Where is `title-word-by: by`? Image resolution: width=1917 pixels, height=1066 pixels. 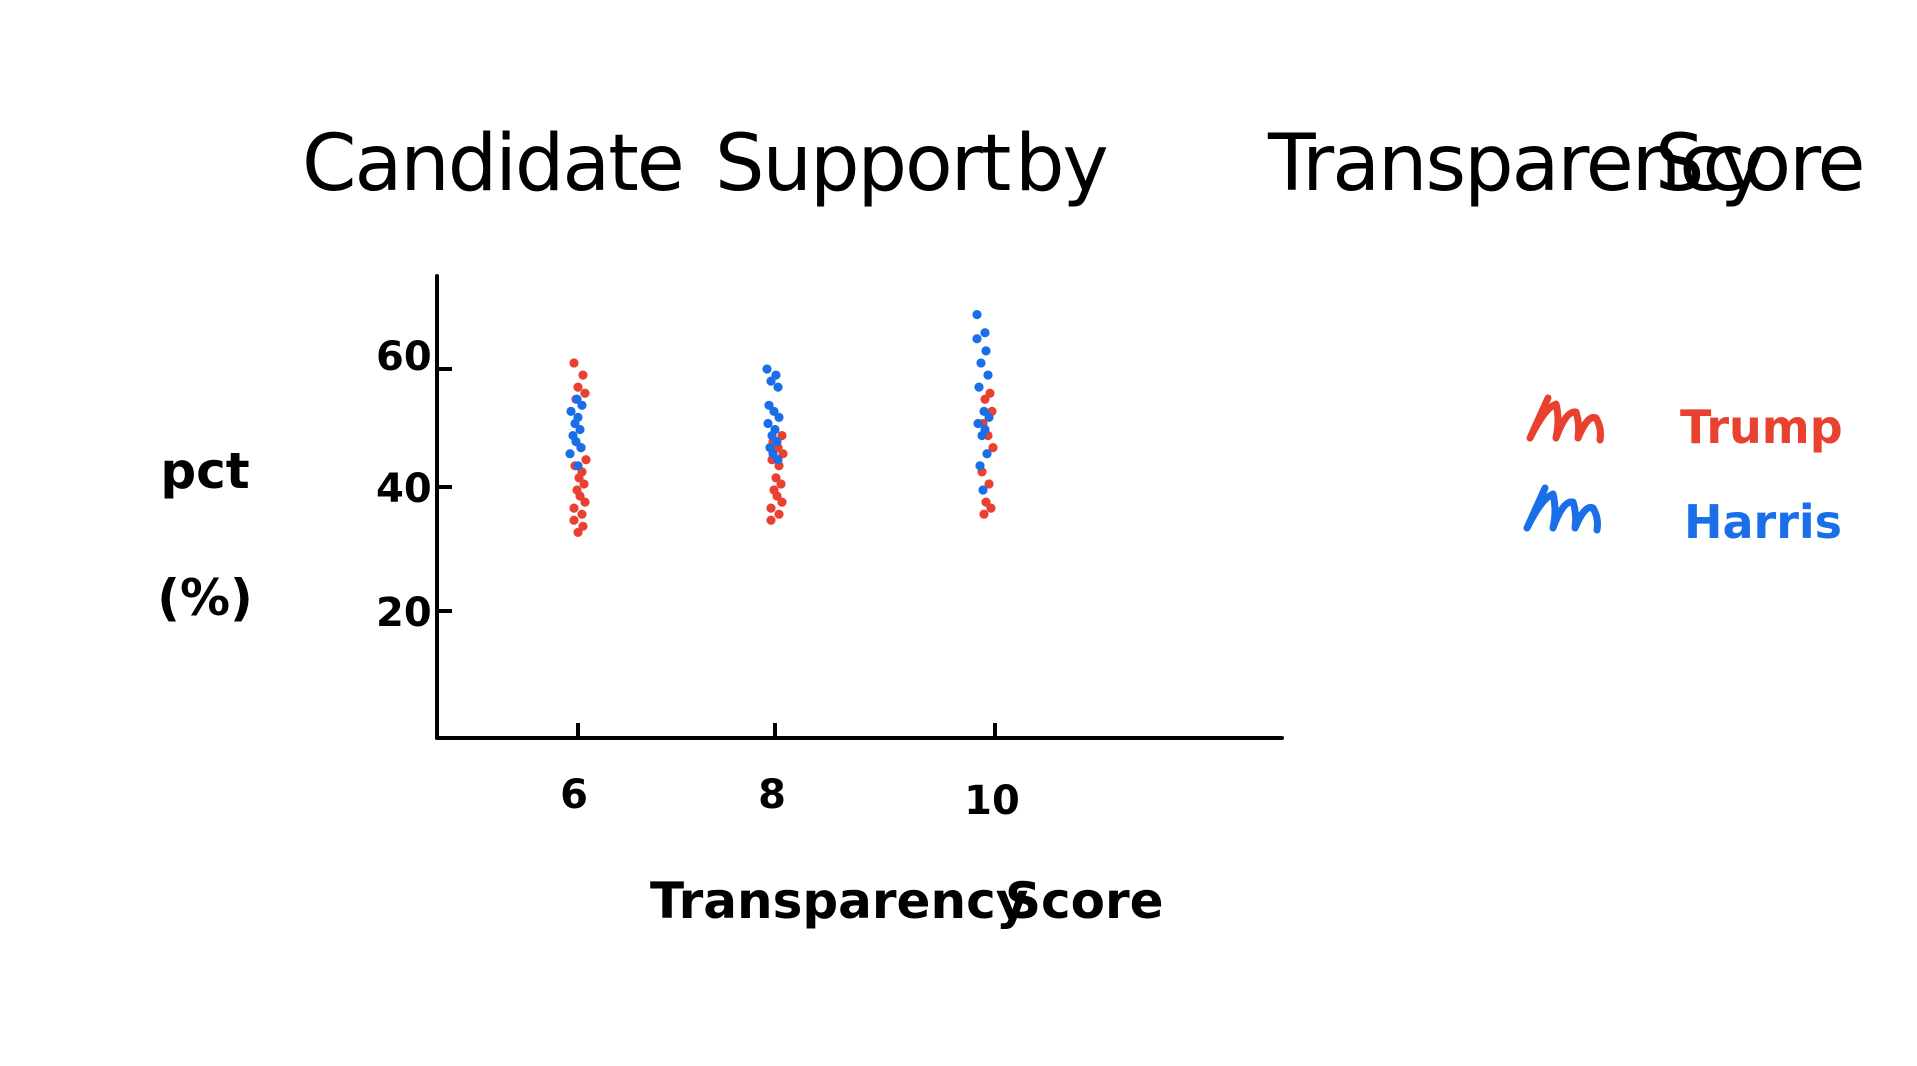 title-word-by: by is located at coordinates (1061, 164).